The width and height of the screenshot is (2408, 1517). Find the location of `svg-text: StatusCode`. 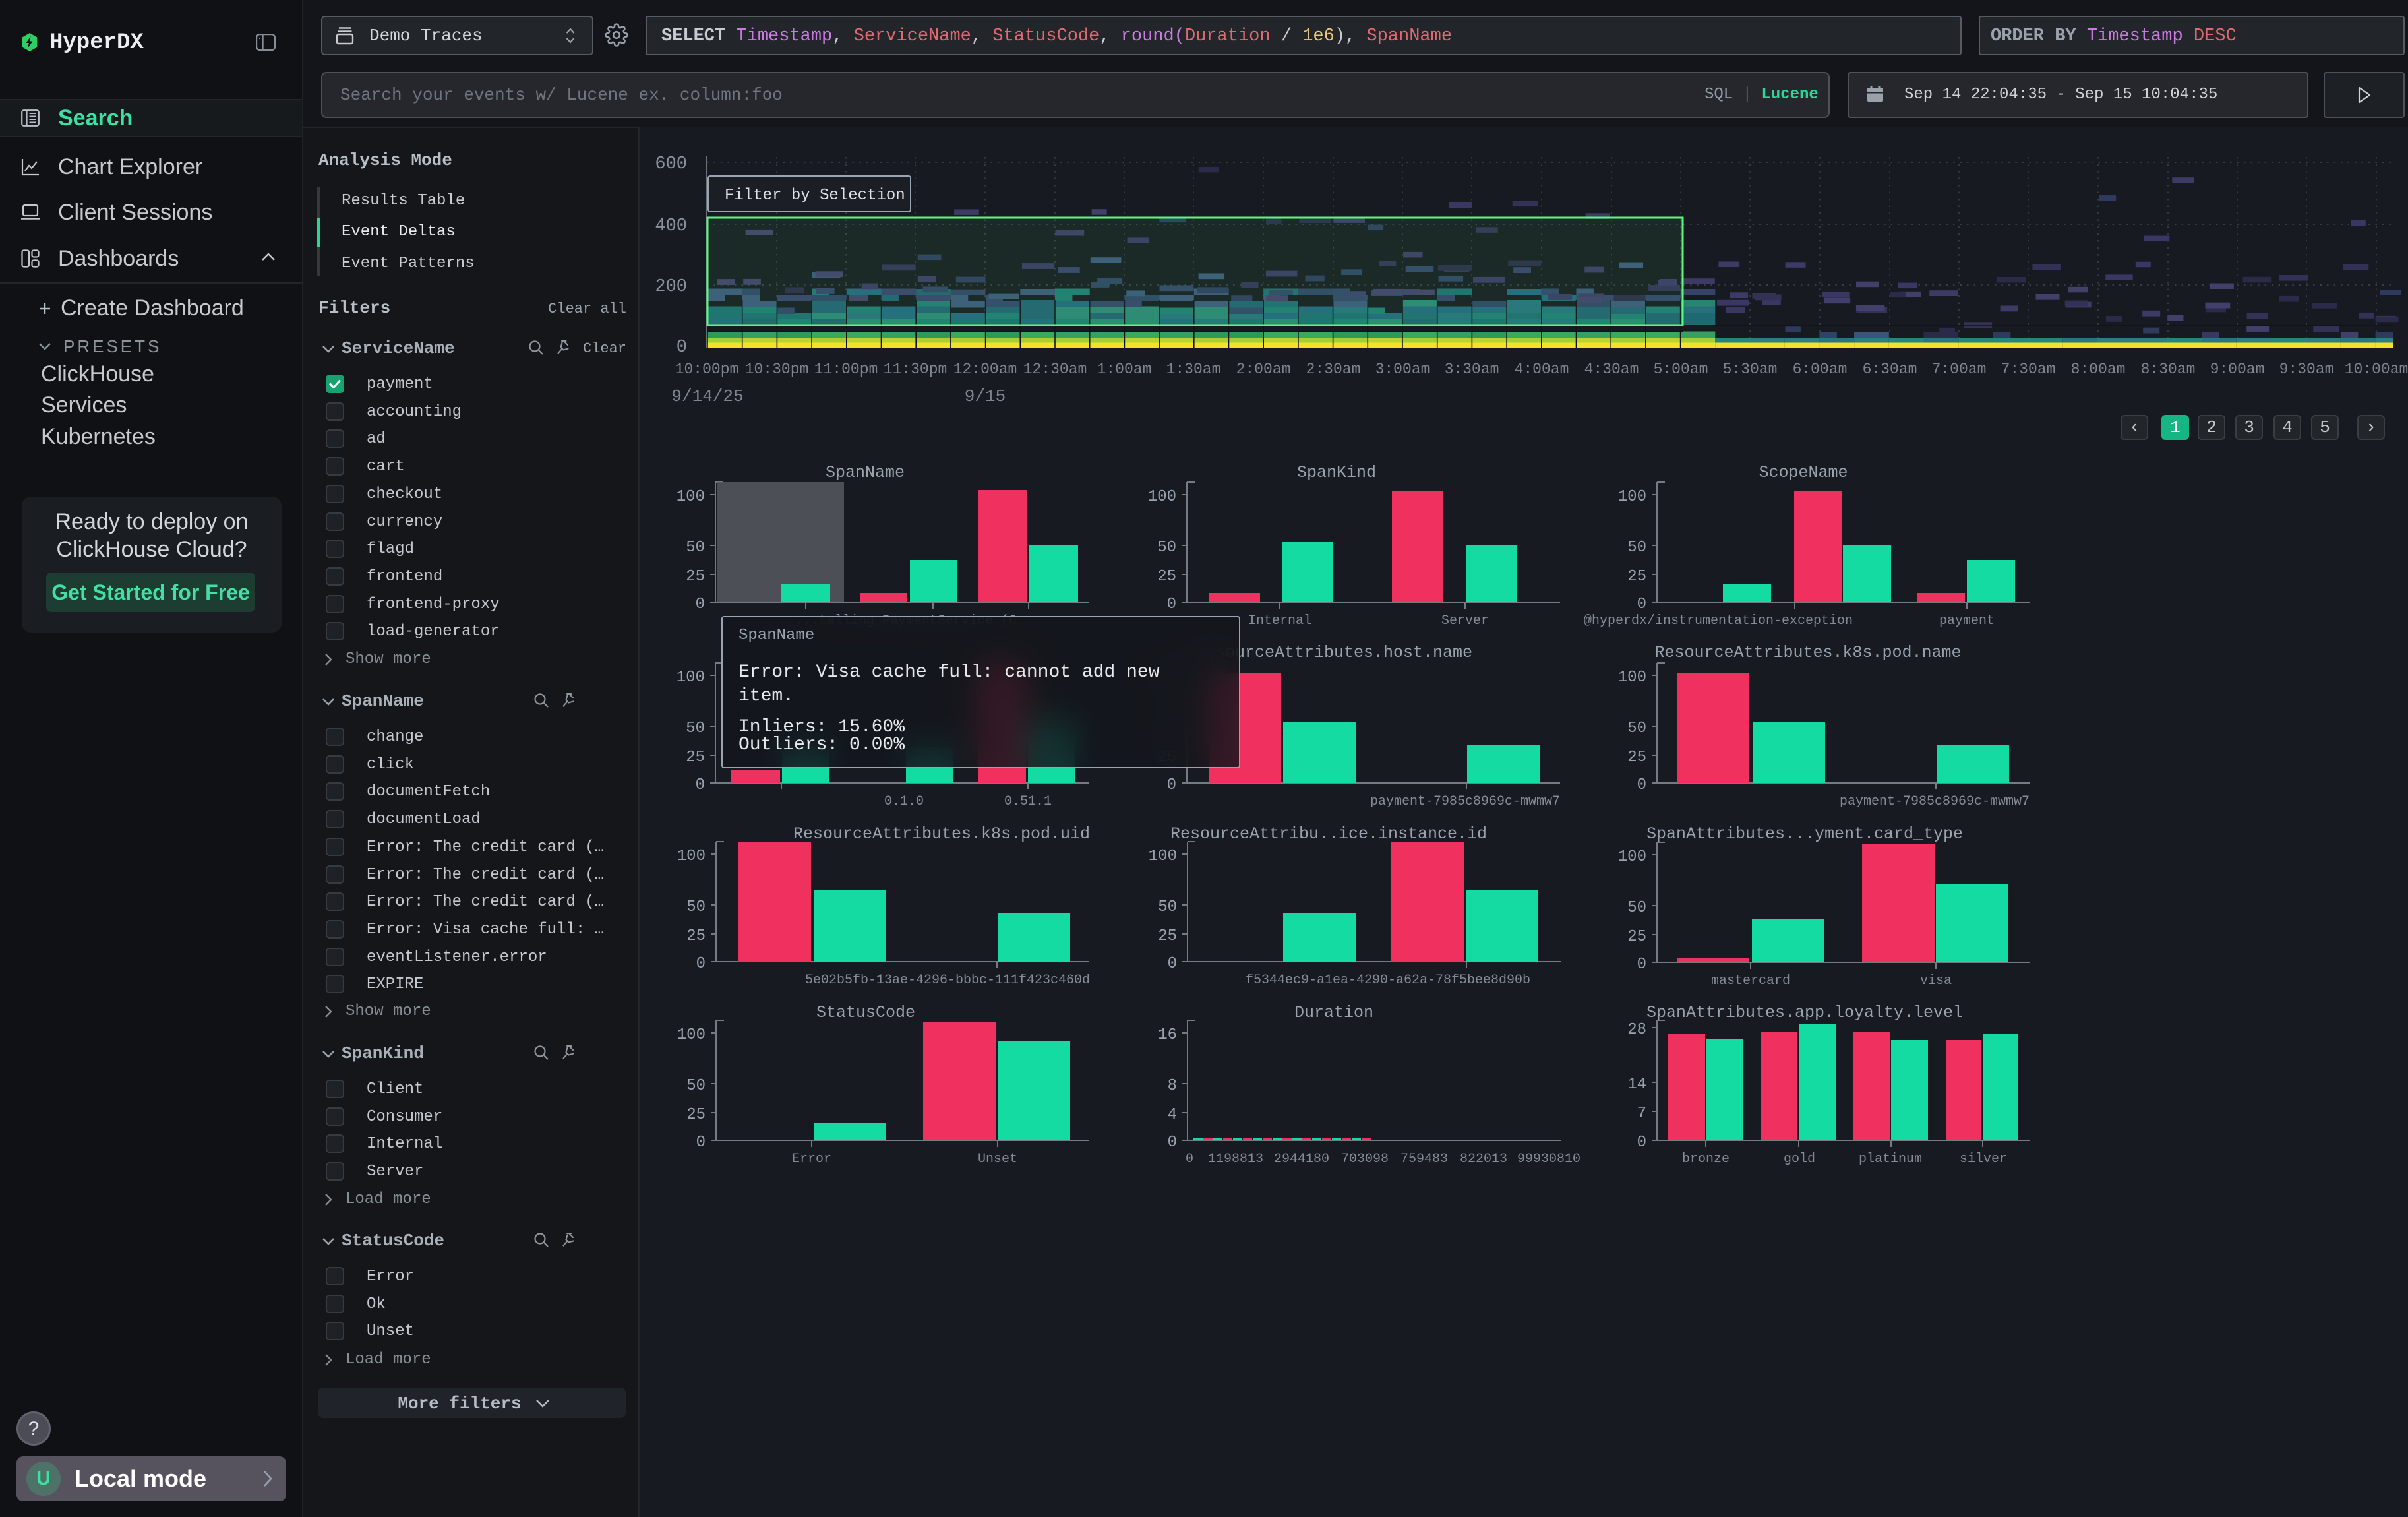

svg-text: StatusCode is located at coordinates (866, 1012).